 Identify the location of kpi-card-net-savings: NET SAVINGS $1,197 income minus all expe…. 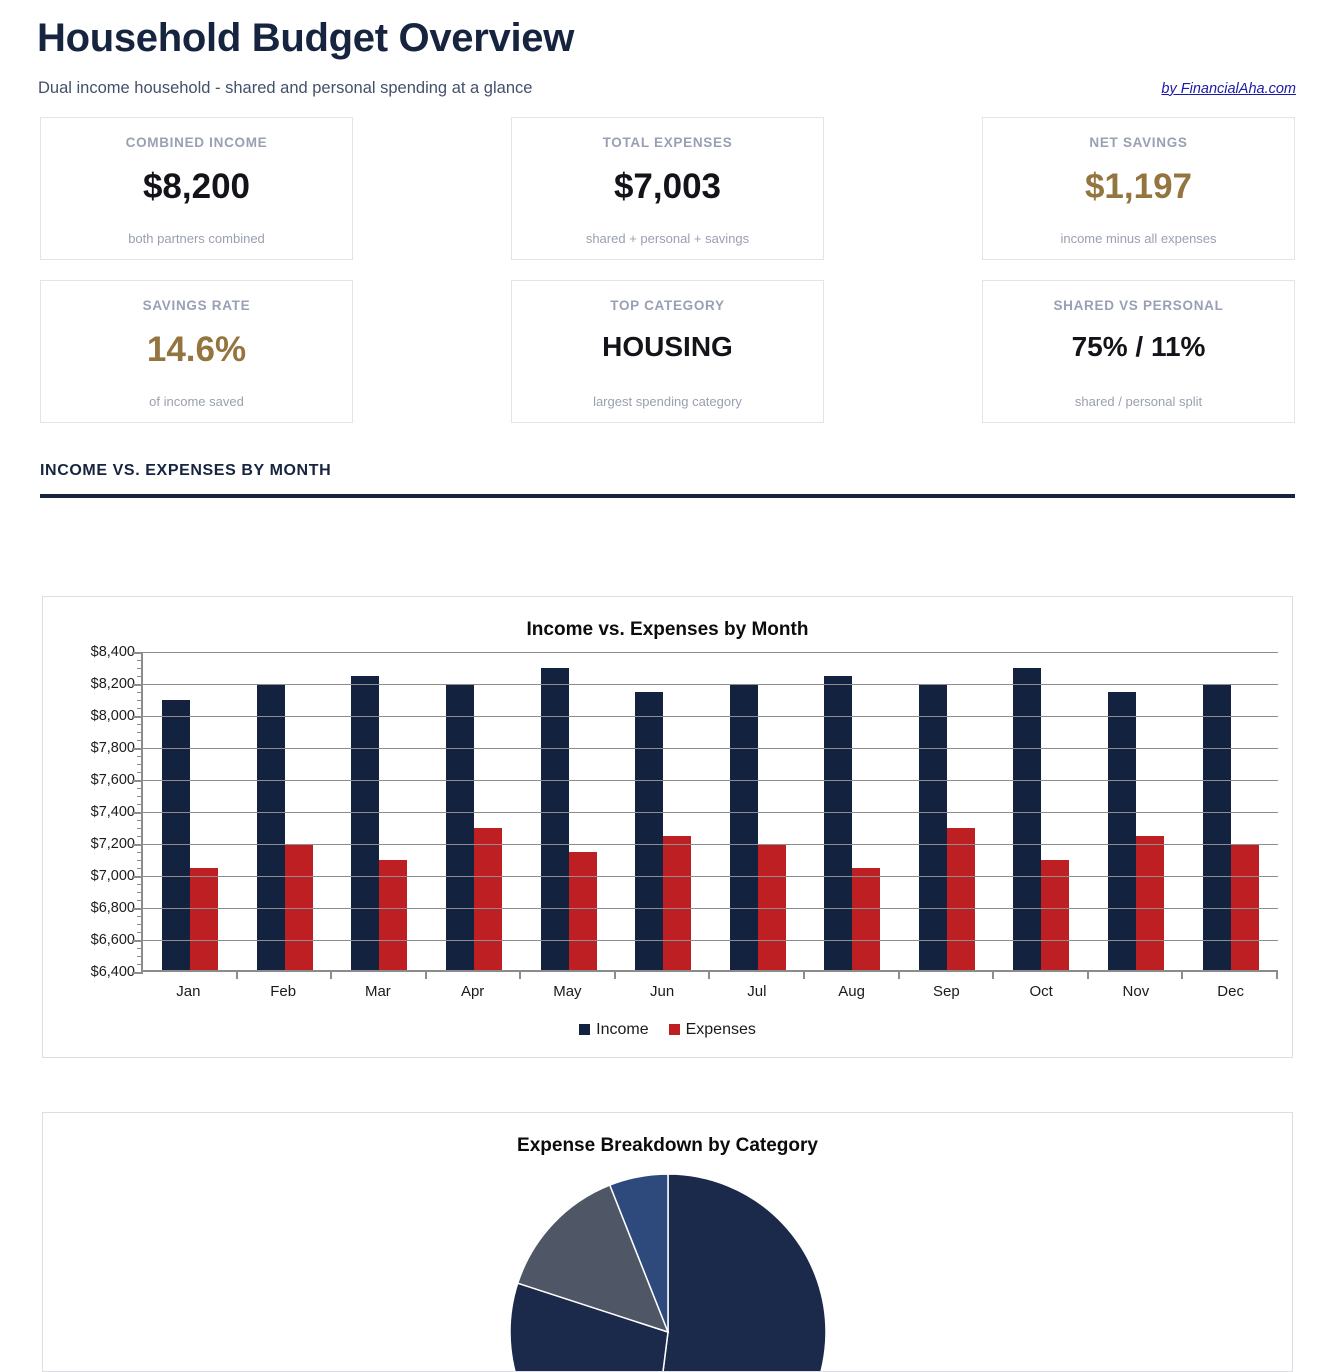
(1138, 188).